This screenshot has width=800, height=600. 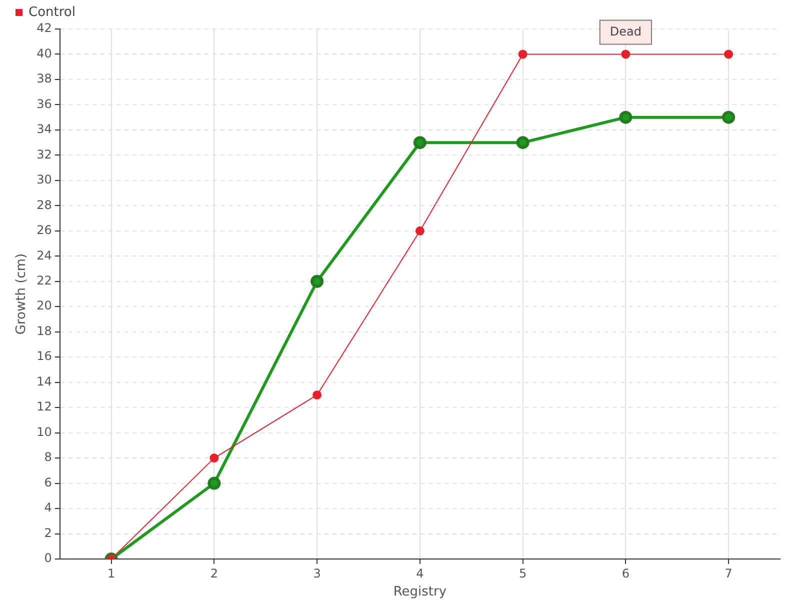 What do you see at coordinates (44, 230) in the screenshot?
I see `y-tick-label: 26` at bounding box center [44, 230].